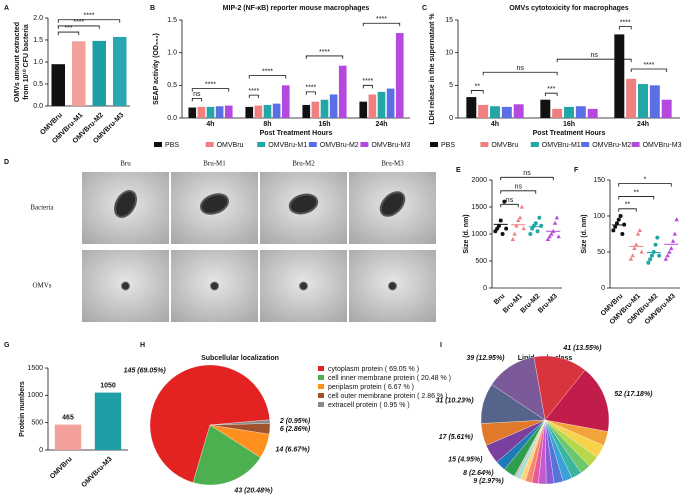 This screenshot has height=495, width=685. I want to click on slice-label: 8 (2.64%), so click(478, 473).